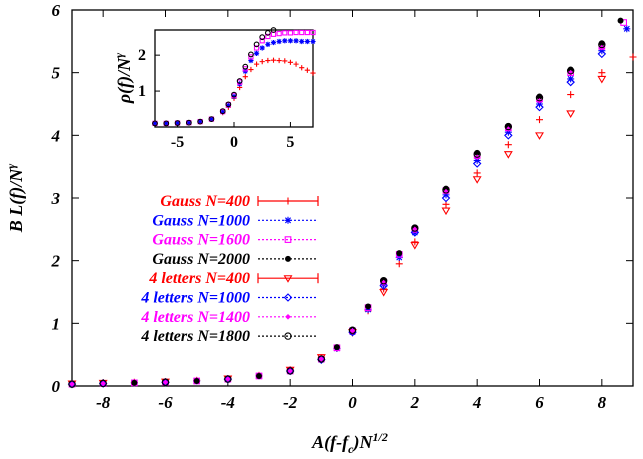 This screenshot has height=459, width=643. What do you see at coordinates (56, 73) in the screenshot?
I see `y-tick-label: 5` at bounding box center [56, 73].